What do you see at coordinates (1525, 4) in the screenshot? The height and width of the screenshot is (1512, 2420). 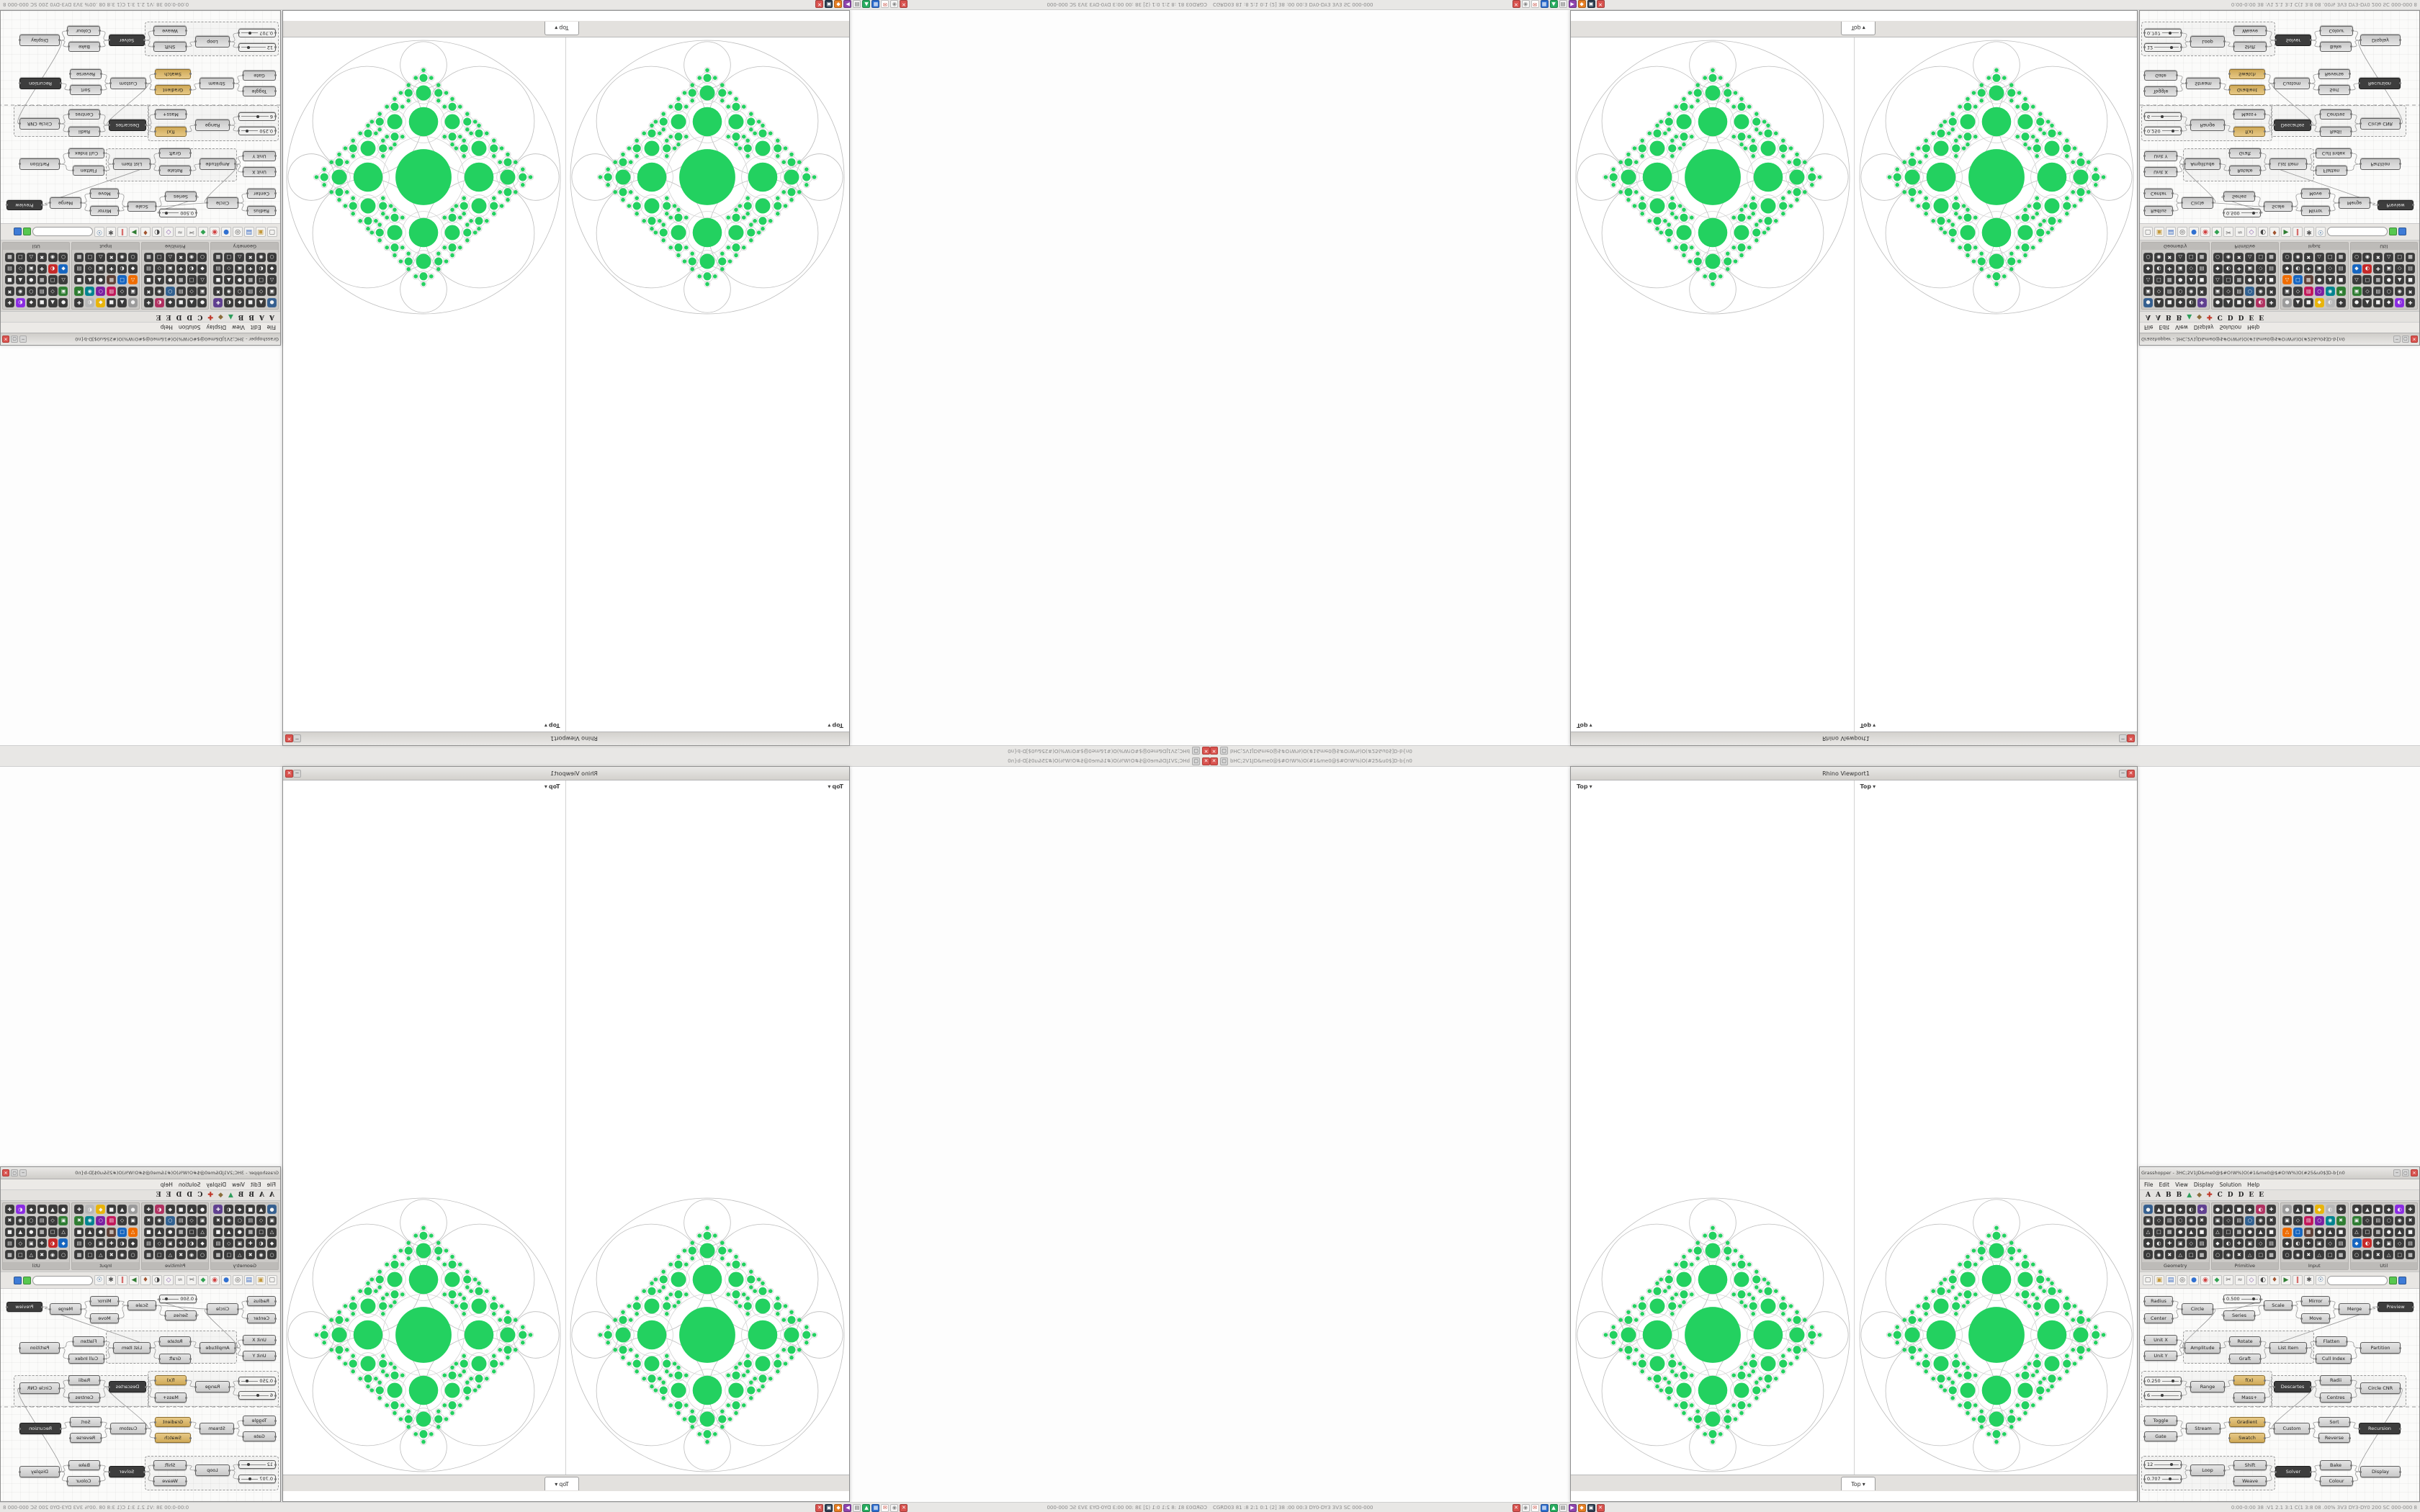 I see `rhino-app-icon: ◉` at bounding box center [1525, 4].